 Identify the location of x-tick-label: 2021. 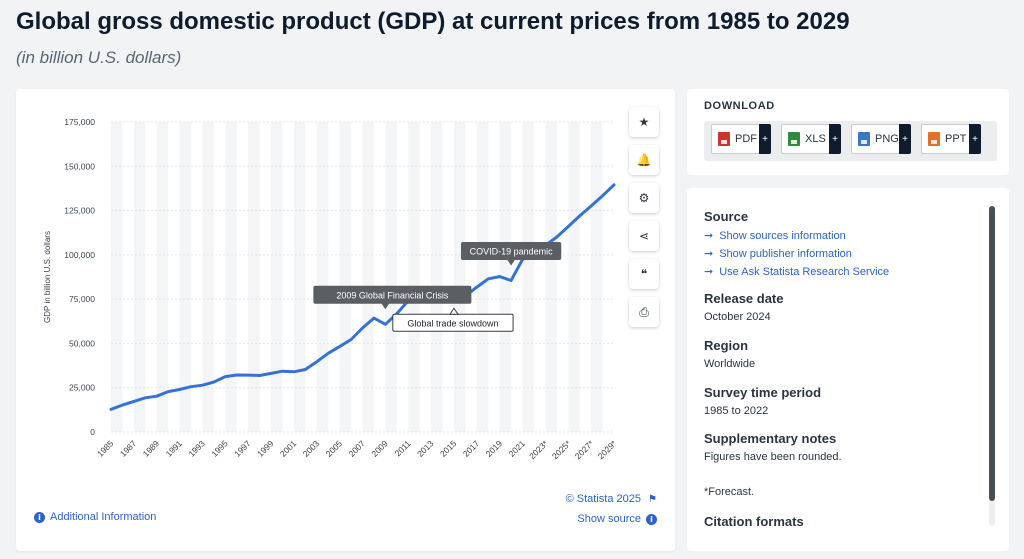
(517, 448).